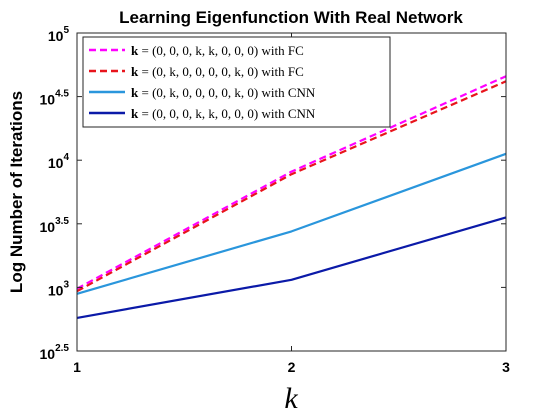 Image resolution: width=560 pixels, height=420 pixels. What do you see at coordinates (59, 34) in the screenshot?
I see `y-tick-label: 10⁵` at bounding box center [59, 34].